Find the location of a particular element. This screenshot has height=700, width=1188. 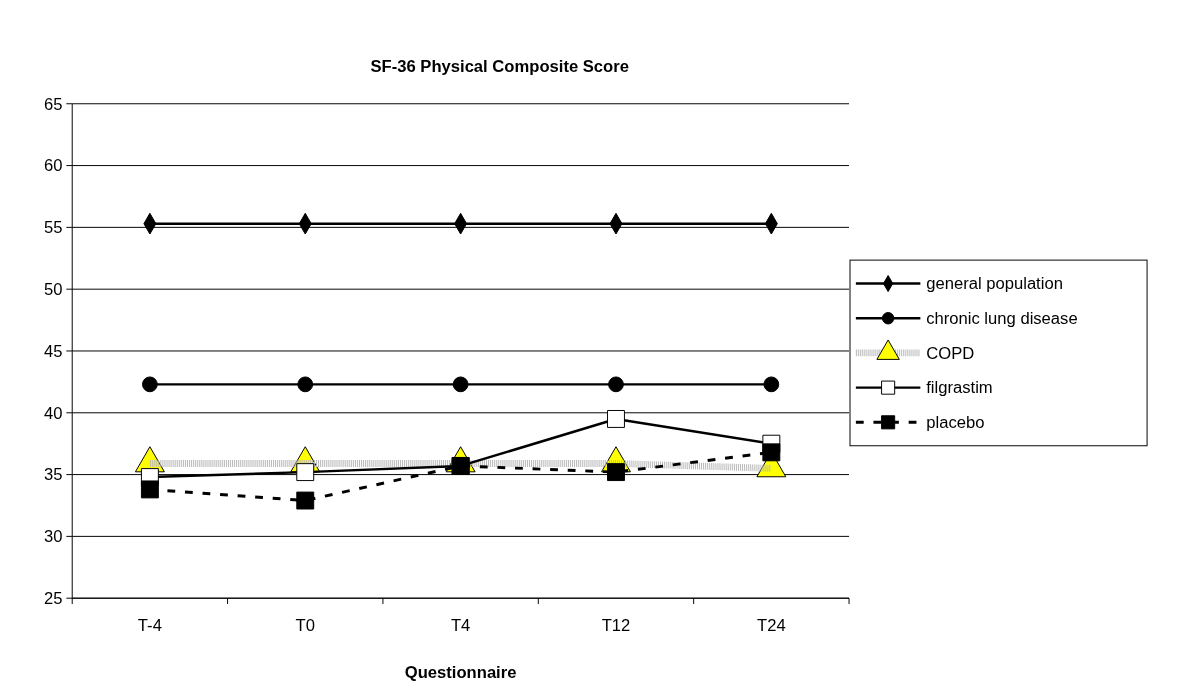

chart-title: SF-36 Physical Composite Score is located at coordinates (499, 67).